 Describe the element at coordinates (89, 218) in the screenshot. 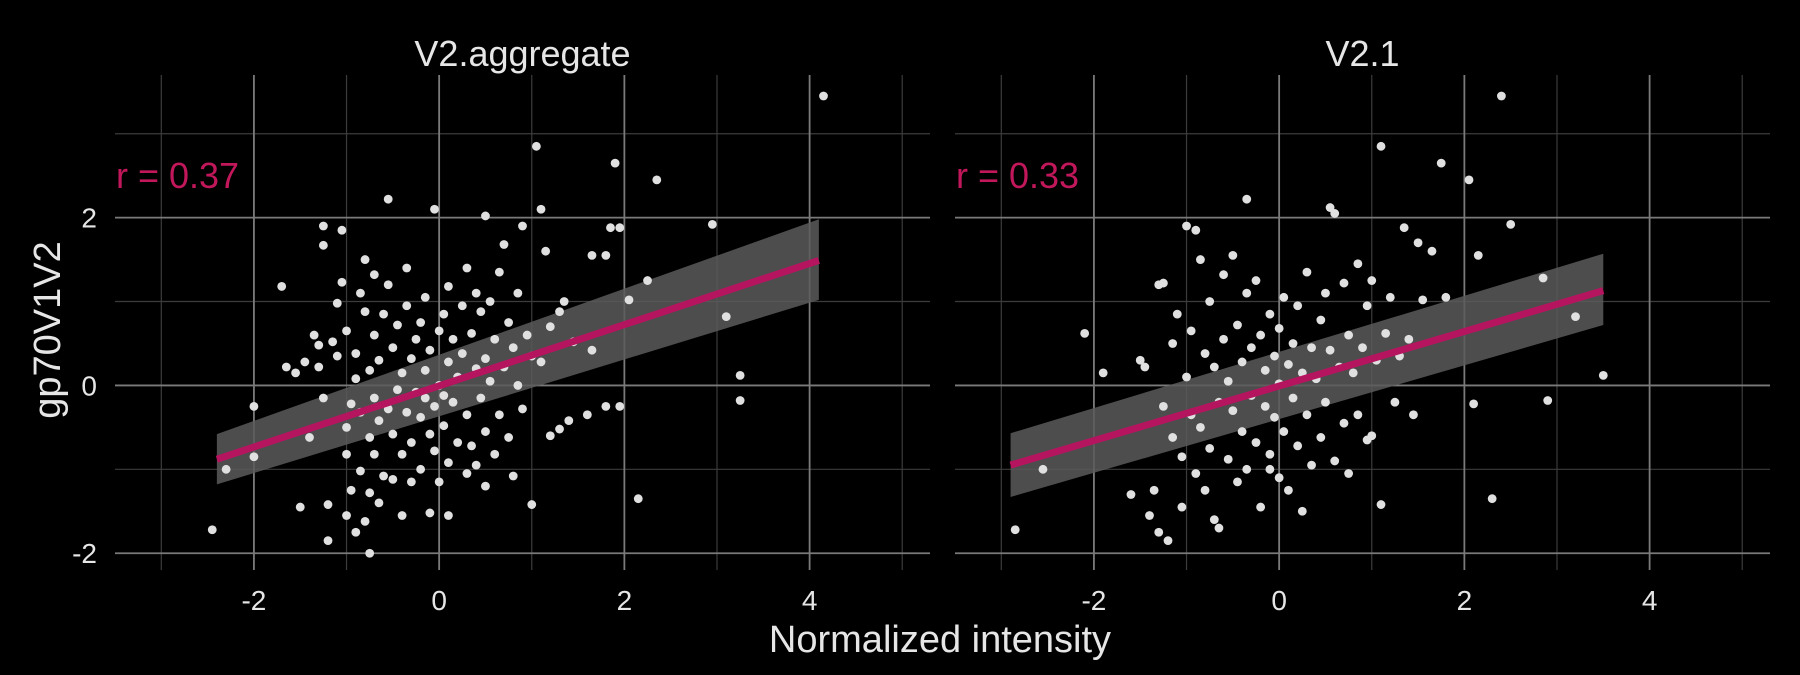

I see `y-tick-label: 2` at that location.